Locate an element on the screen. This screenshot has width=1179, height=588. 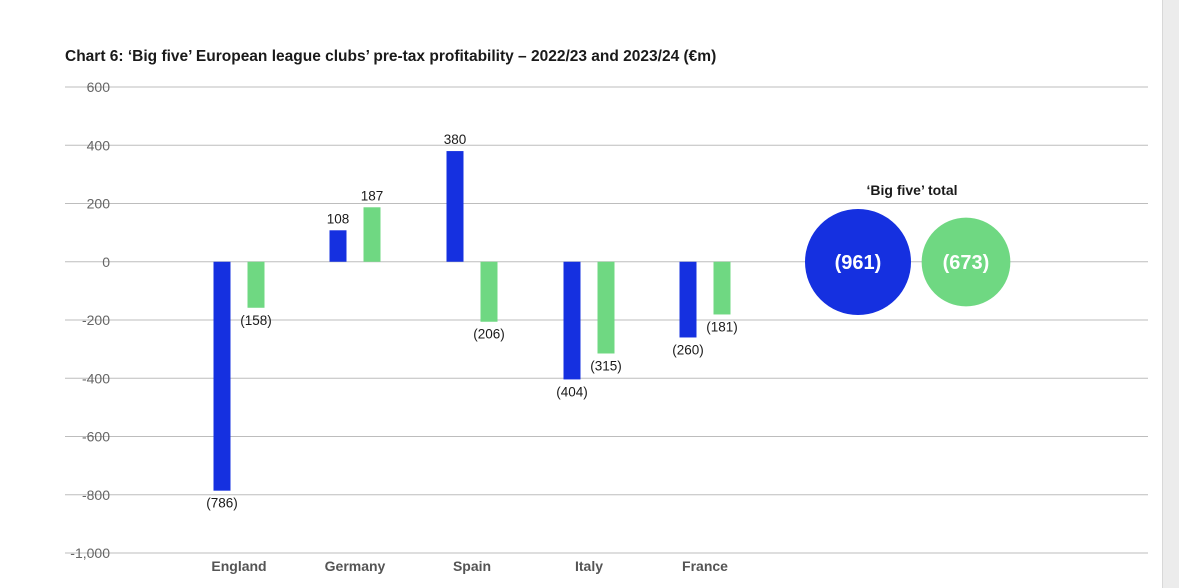
y-axis-ticks: 600 400 200 0 -200 -400 -600 -800 -1,000 is located at coordinates (90, 320).